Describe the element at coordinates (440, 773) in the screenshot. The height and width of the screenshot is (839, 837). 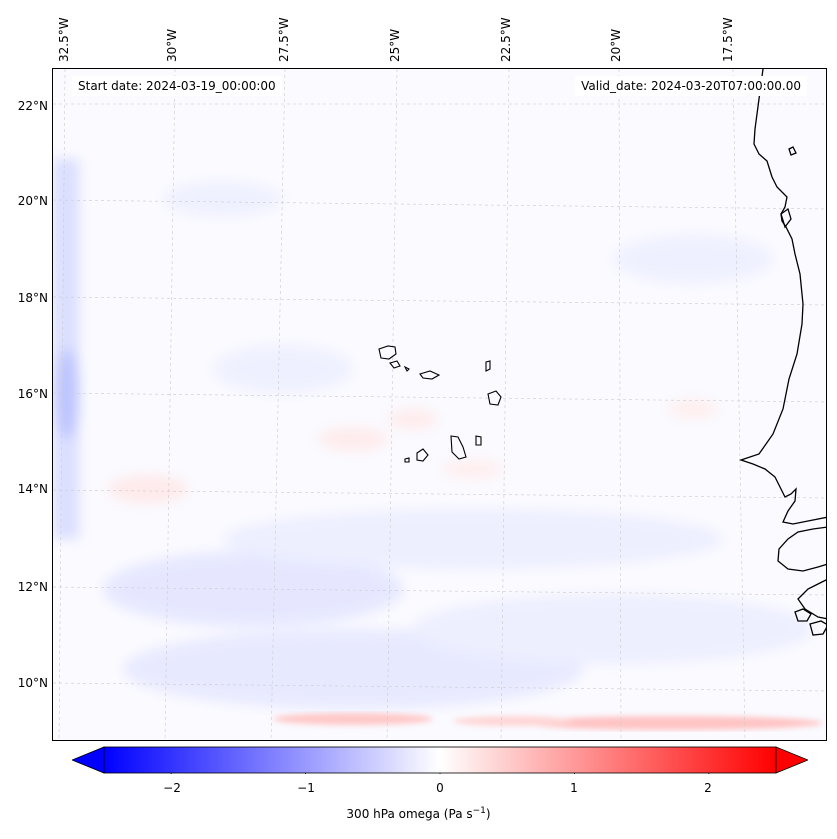
I see `colorbar-tick-marks` at that location.